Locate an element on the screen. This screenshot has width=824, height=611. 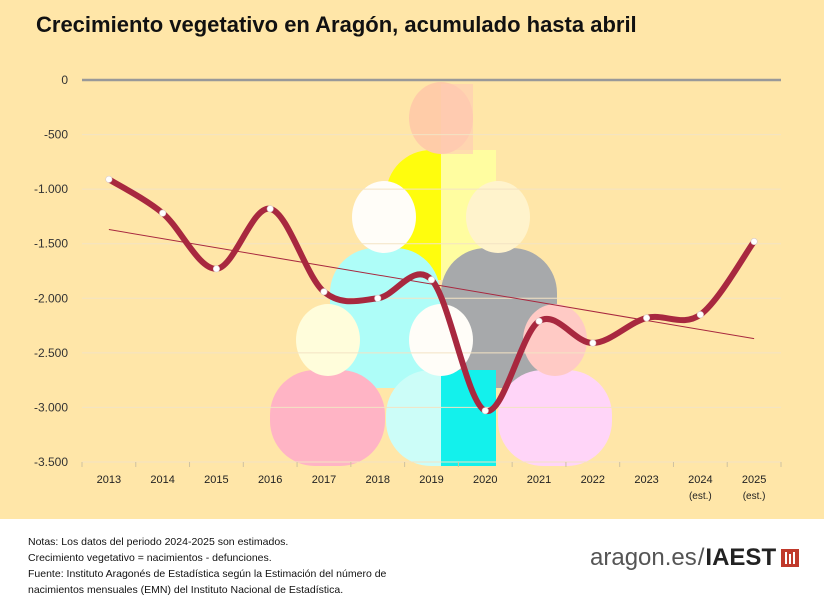
x-tick-label: 2013 is located at coordinates (109, 480).